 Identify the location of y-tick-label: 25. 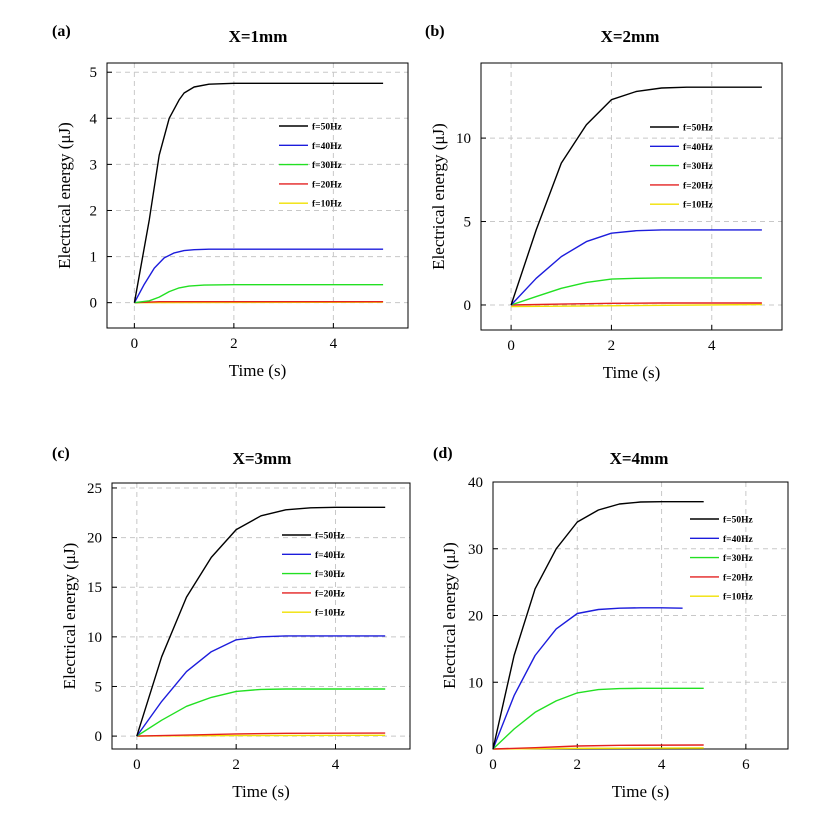
(94, 489).